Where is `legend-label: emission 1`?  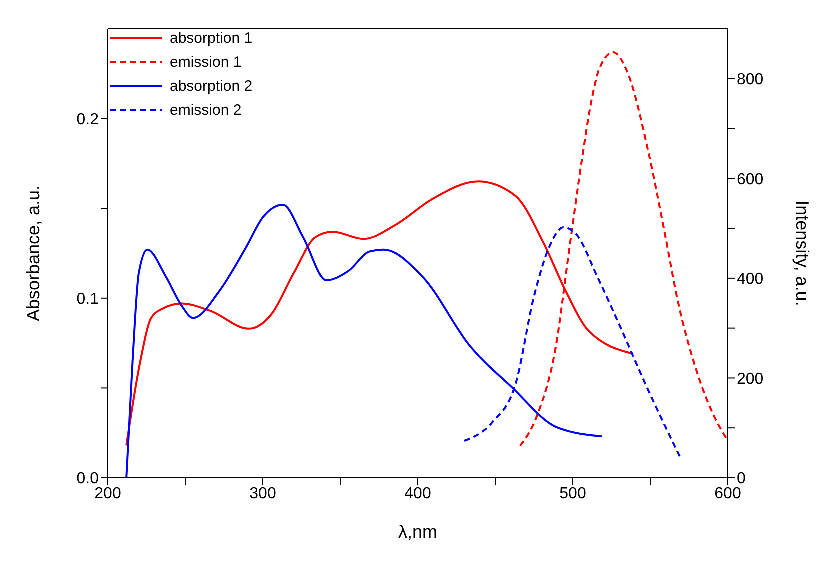 legend-label: emission 1 is located at coordinates (206, 62).